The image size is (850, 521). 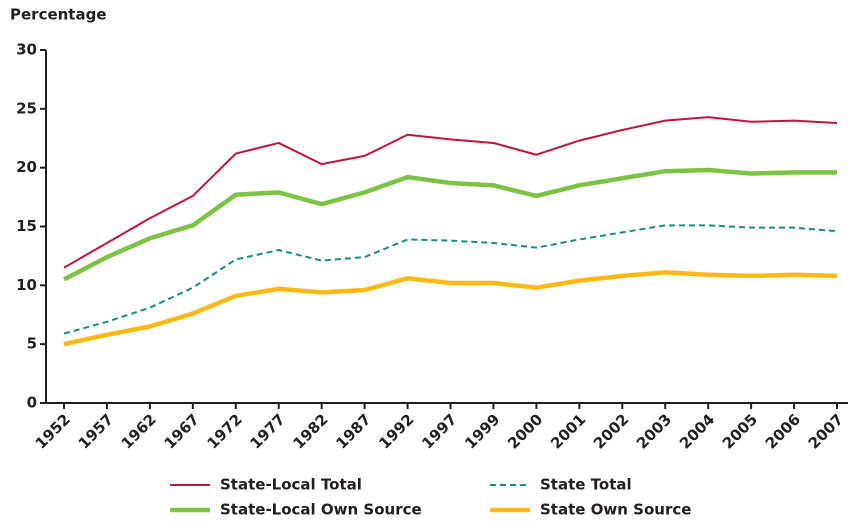 What do you see at coordinates (482, 431) in the screenshot?
I see `x-tick-label: 1999` at bounding box center [482, 431].